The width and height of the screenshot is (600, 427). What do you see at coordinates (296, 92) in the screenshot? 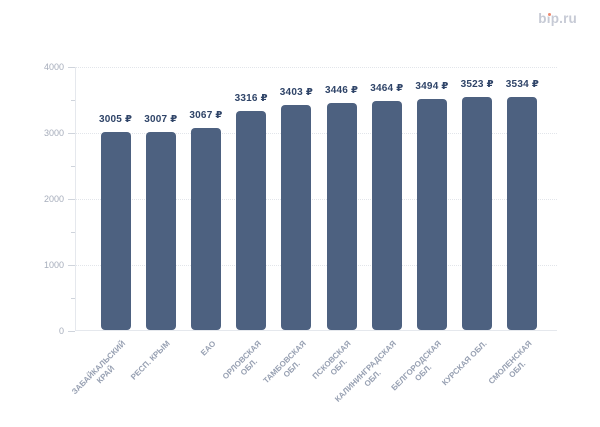
I see `bar-value-label: 3403 ₽` at bounding box center [296, 92].